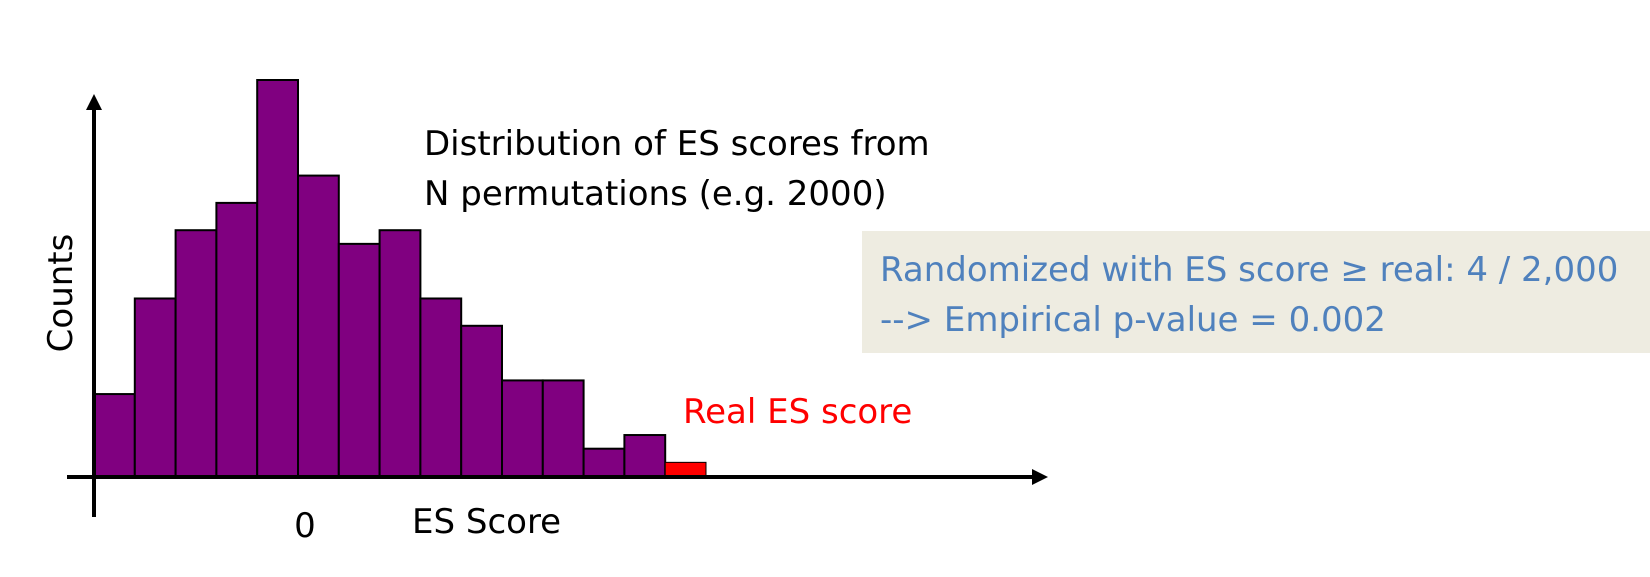 The height and width of the screenshot is (577, 1650). Describe the element at coordinates (305, 526) in the screenshot. I see `x-tick-label-0: 0` at that location.